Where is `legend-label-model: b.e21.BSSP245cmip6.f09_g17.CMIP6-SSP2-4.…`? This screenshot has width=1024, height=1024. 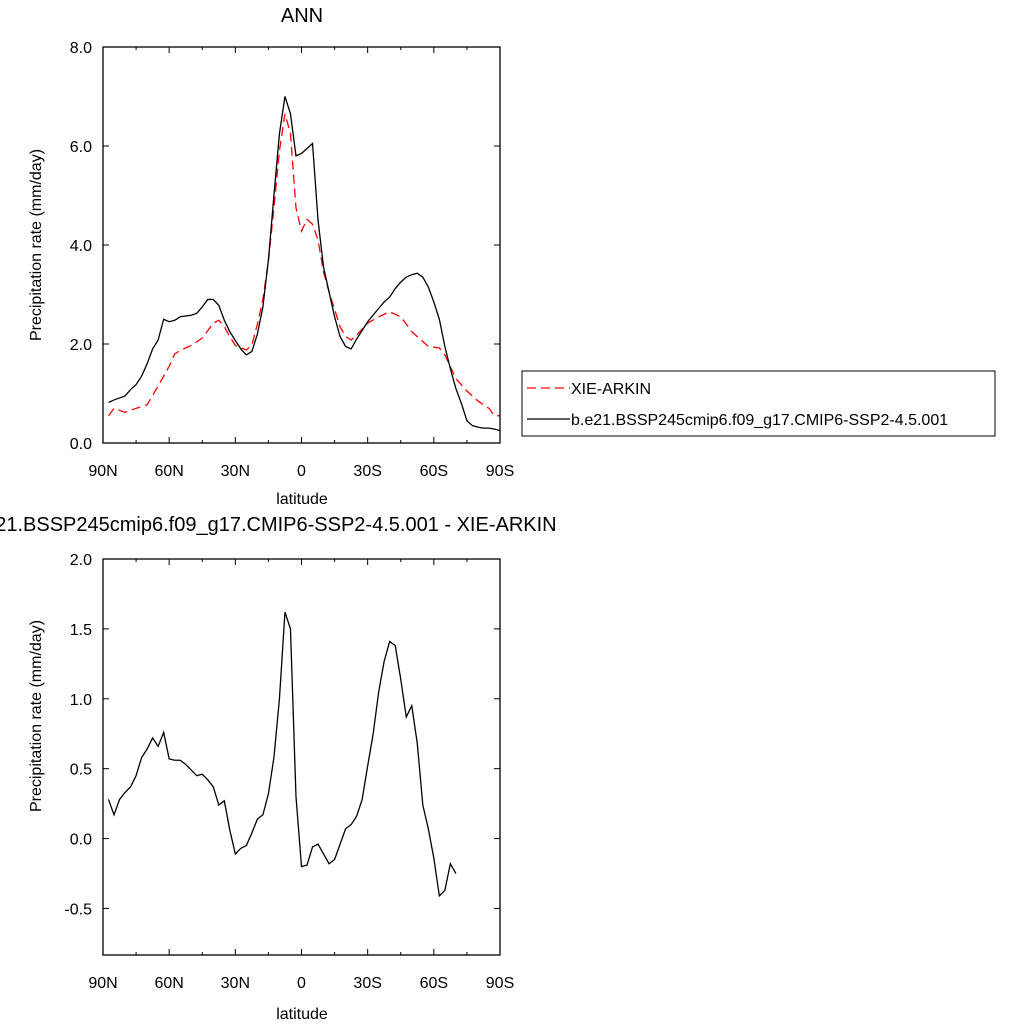 legend-label-model: b.e21.BSSP245cmip6.f09_g17.CMIP6-SSP2-4.… is located at coordinates (759, 420).